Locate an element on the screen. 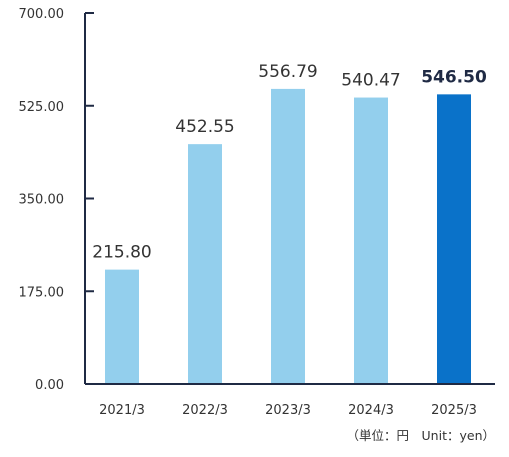 The width and height of the screenshot is (509, 457). x-tick-label: 2025/3 is located at coordinates (454, 410).